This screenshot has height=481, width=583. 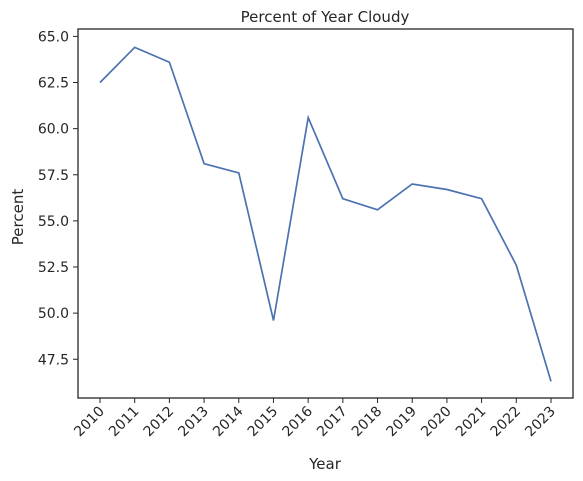 I want to click on x-tick-label: 2010, so click(x=89, y=422).